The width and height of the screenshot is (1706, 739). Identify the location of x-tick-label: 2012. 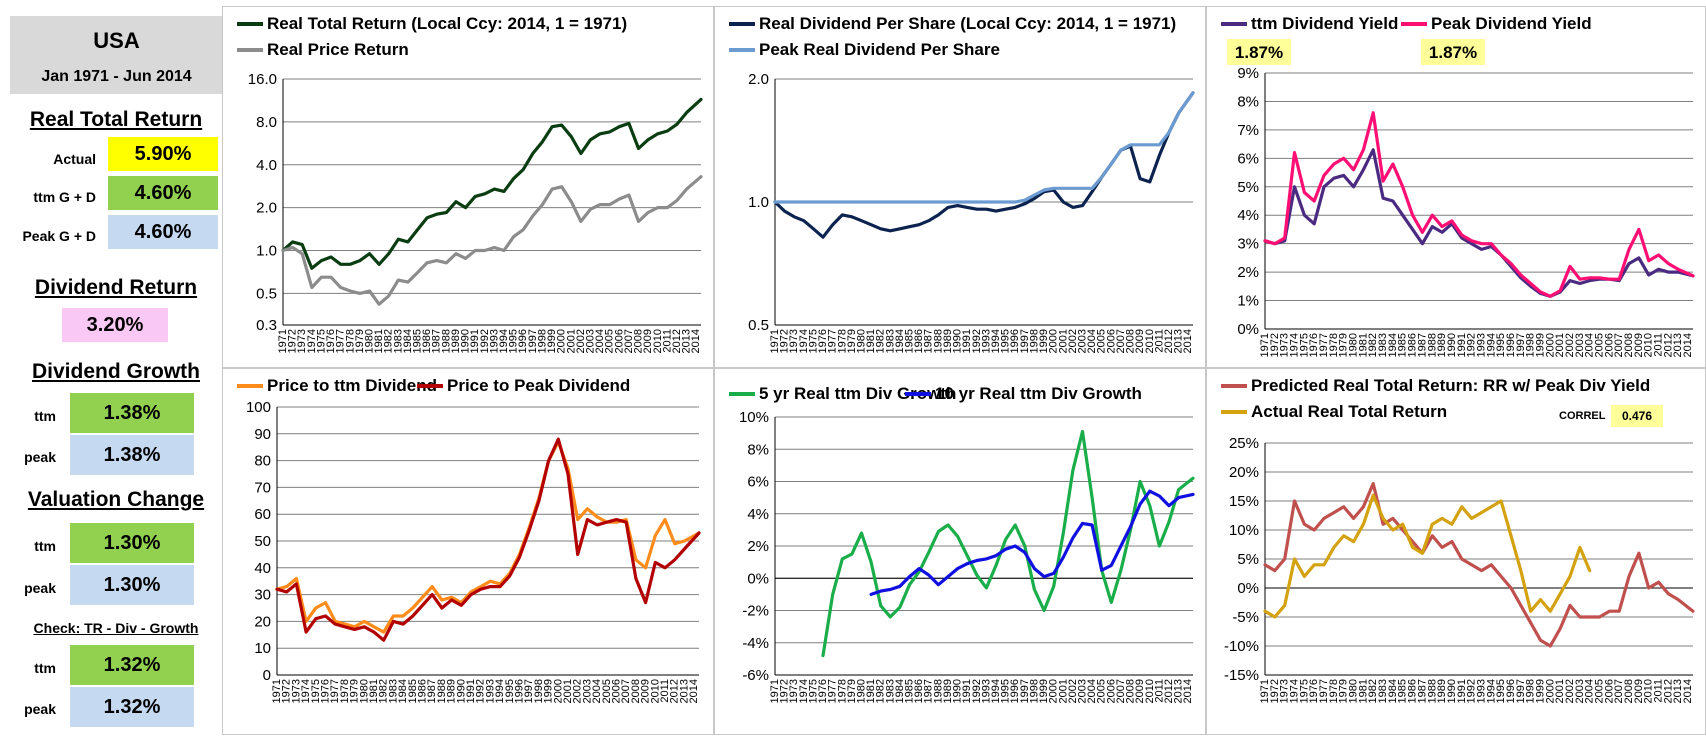
(675, 691).